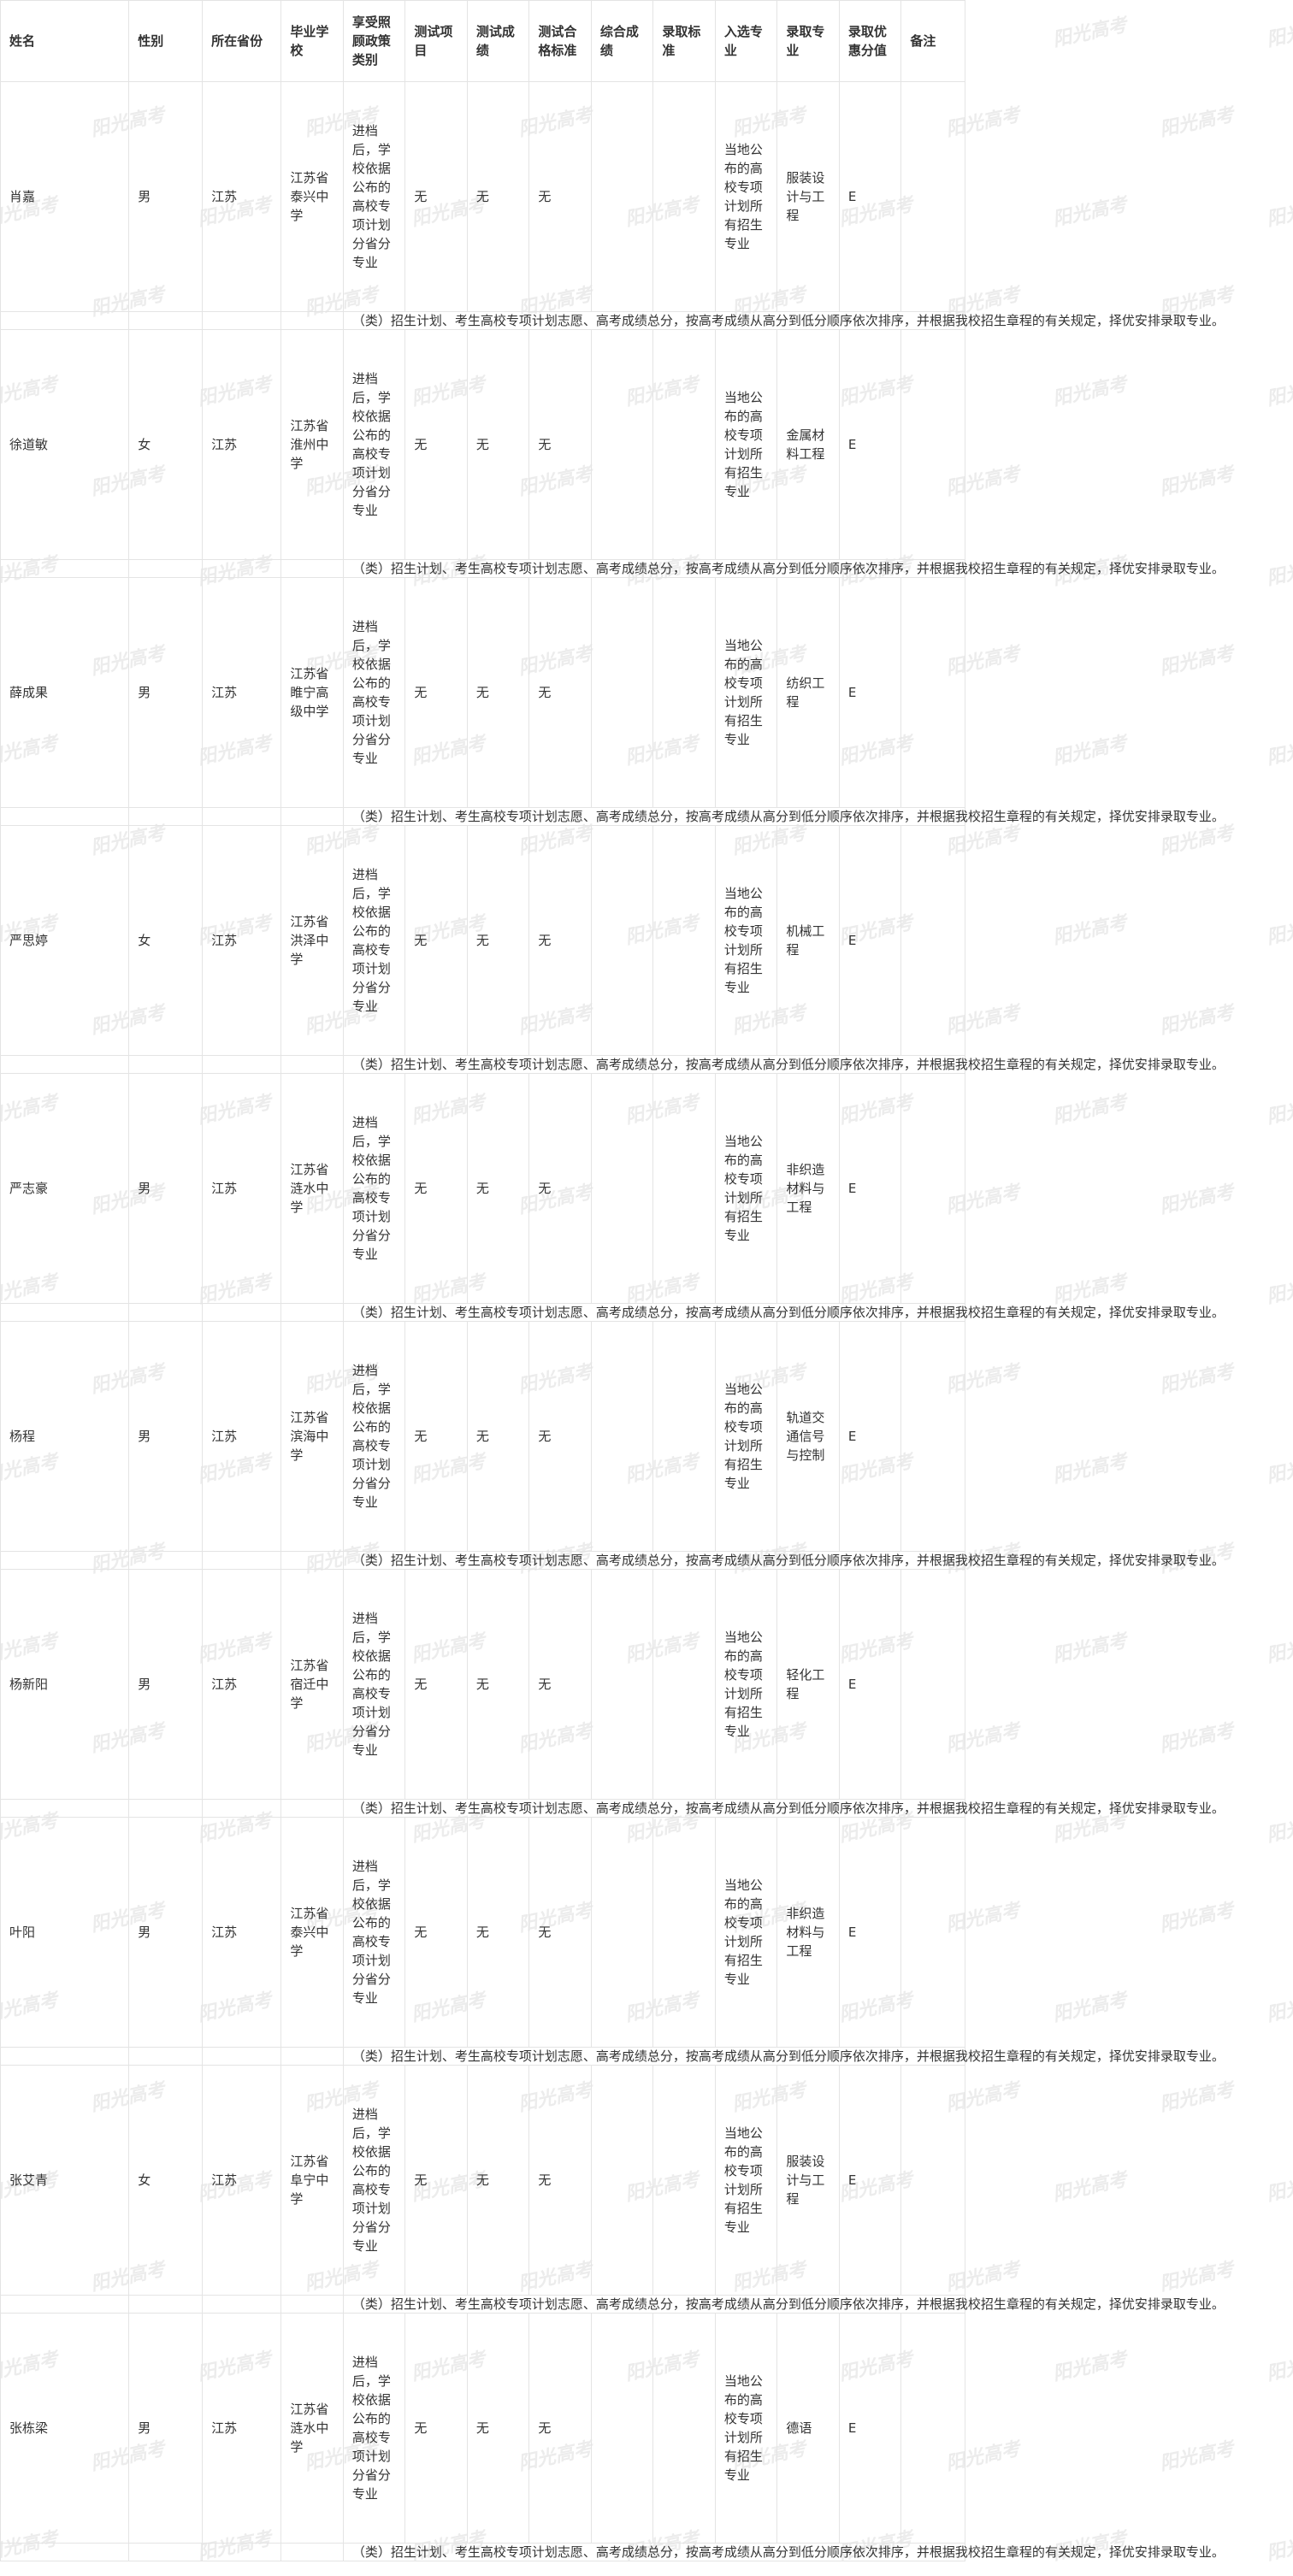 This screenshot has width=1293, height=2576. I want to click on header-province: 所在省份, so click(242, 41).